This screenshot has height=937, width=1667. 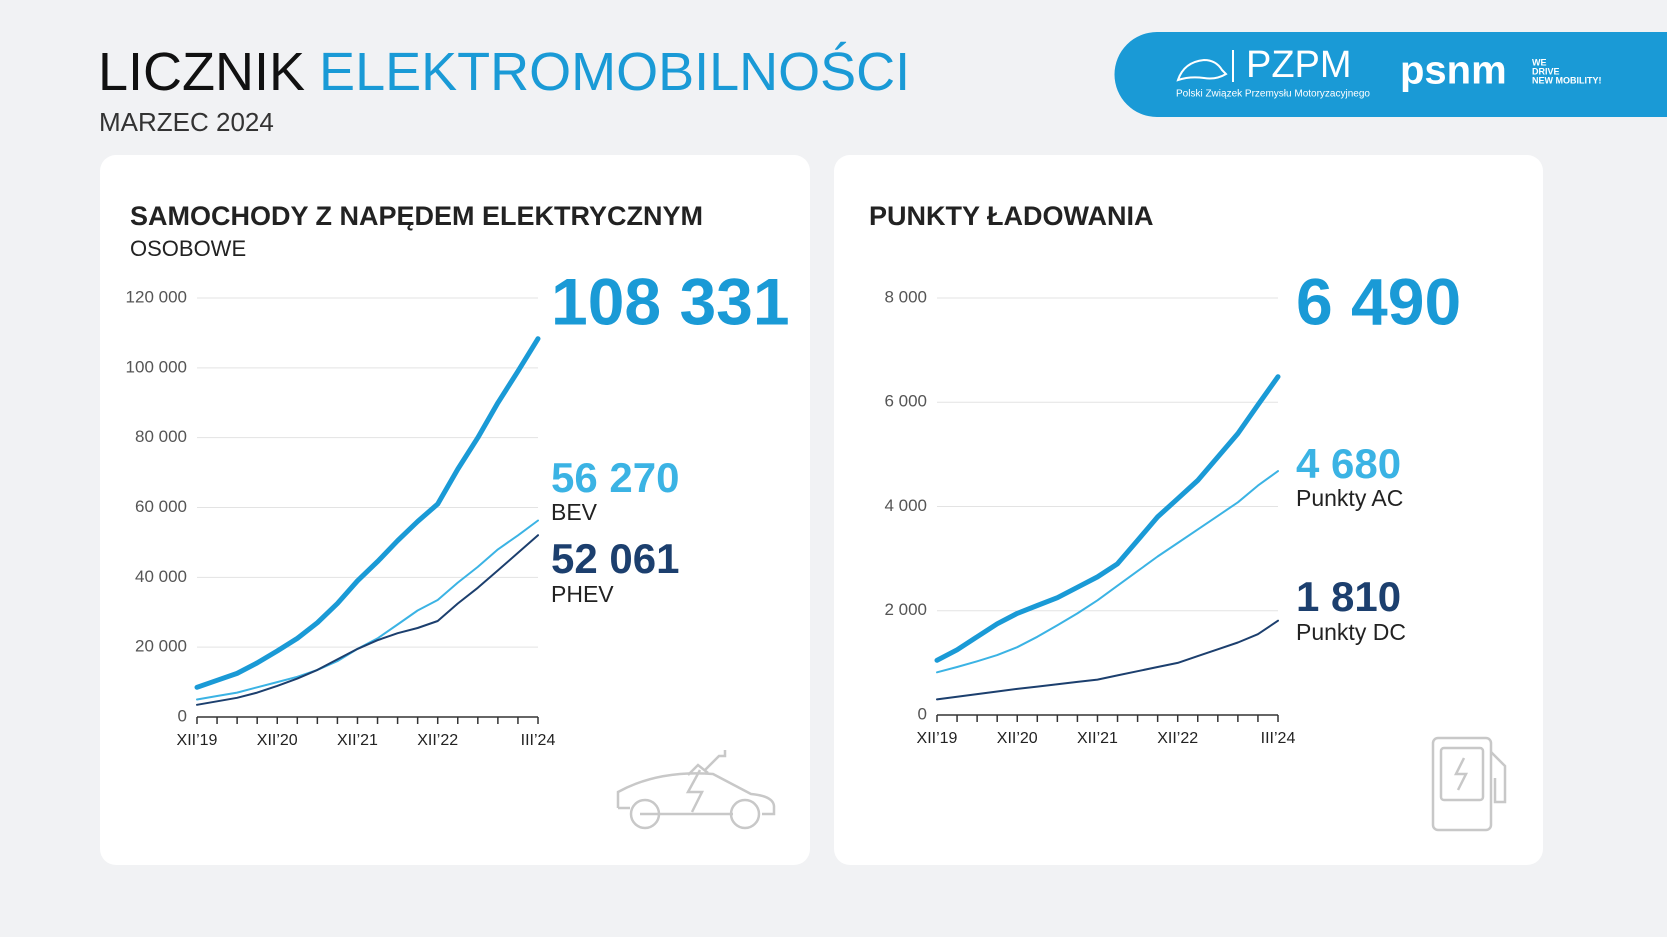 I want to click on chart-subtitle: OSOBOWE, so click(x=188, y=248).